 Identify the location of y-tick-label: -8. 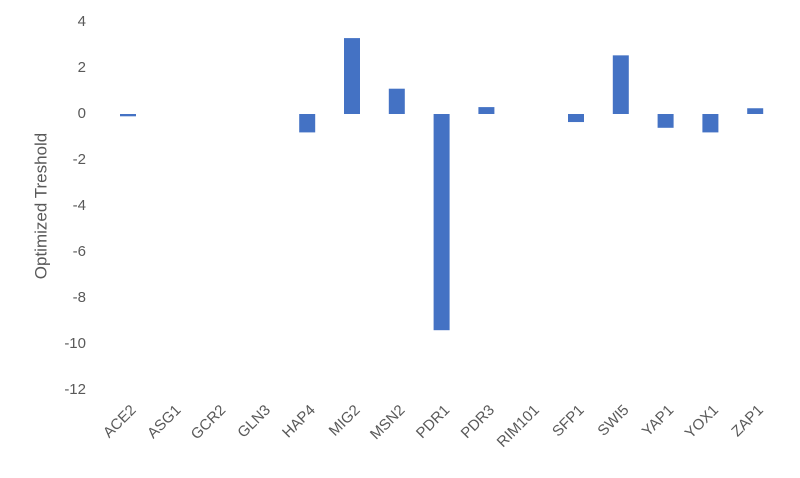
(79, 297).